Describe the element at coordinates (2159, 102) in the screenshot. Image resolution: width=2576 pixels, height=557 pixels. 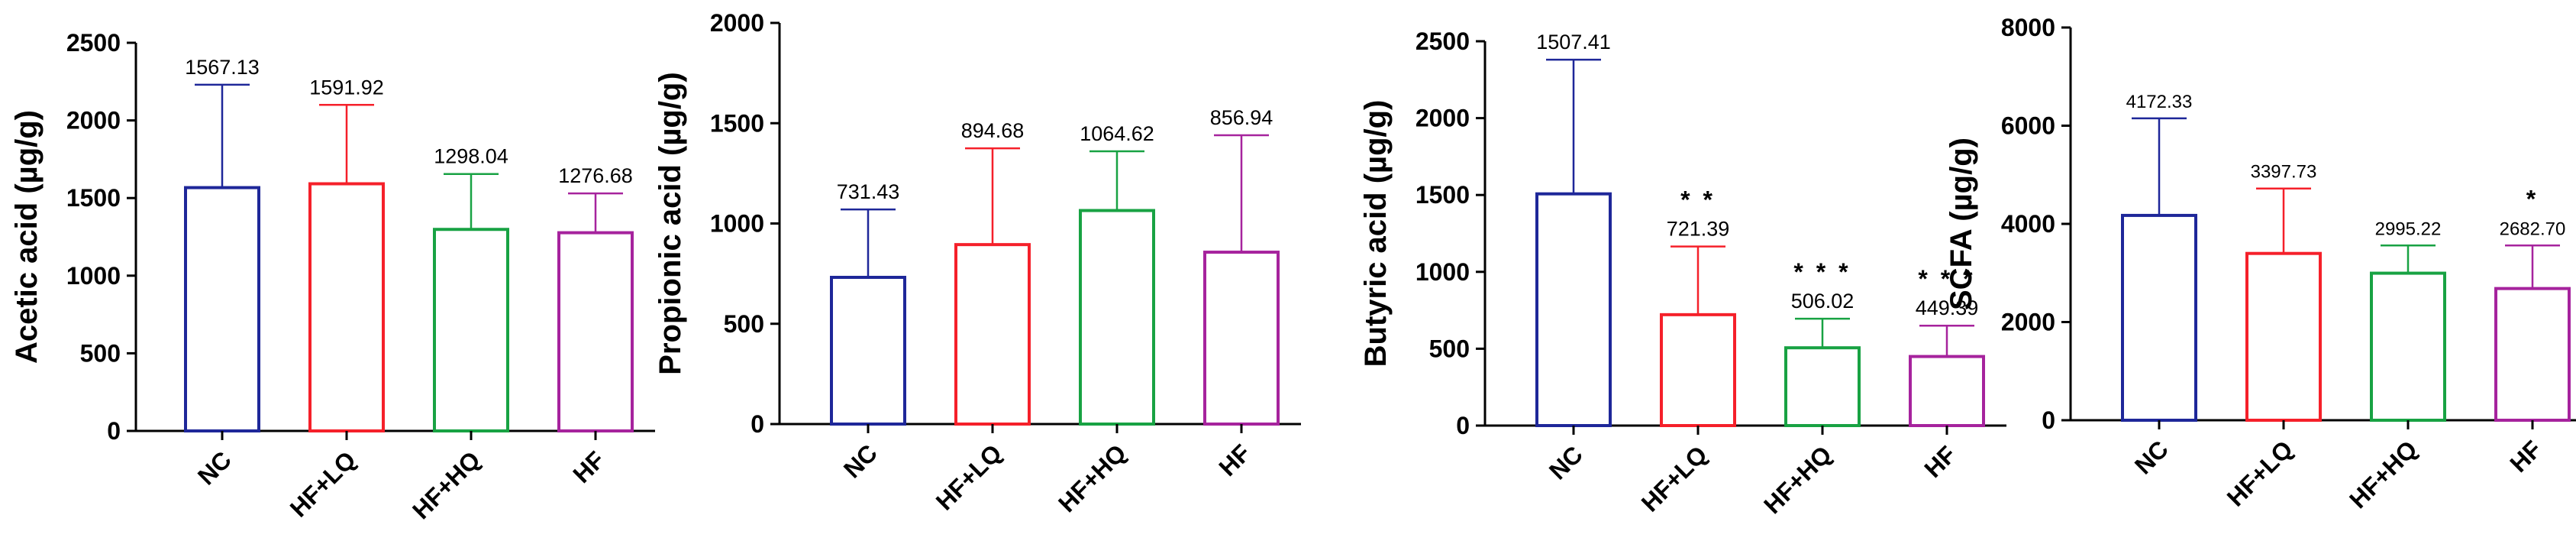
I see `data-label: 4172.33` at that location.